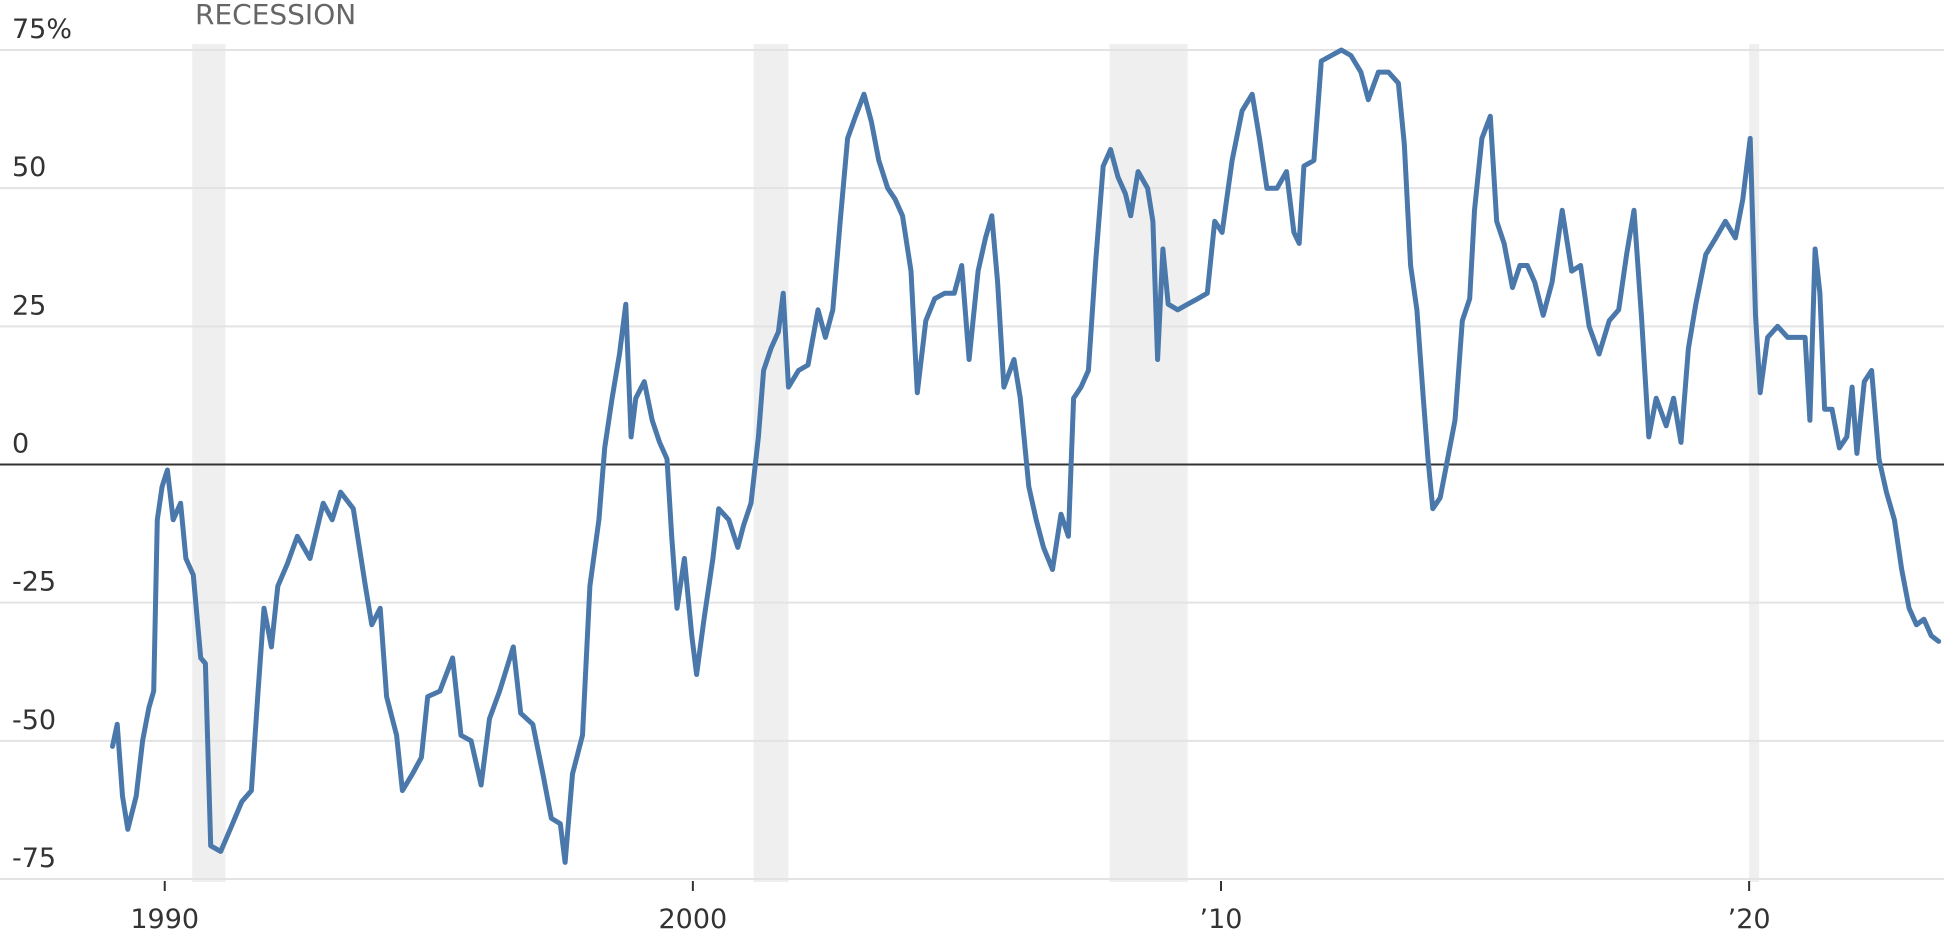 This screenshot has height=936, width=1944. Describe the element at coordinates (34, 720) in the screenshot. I see `y-tick-label: -50` at that location.